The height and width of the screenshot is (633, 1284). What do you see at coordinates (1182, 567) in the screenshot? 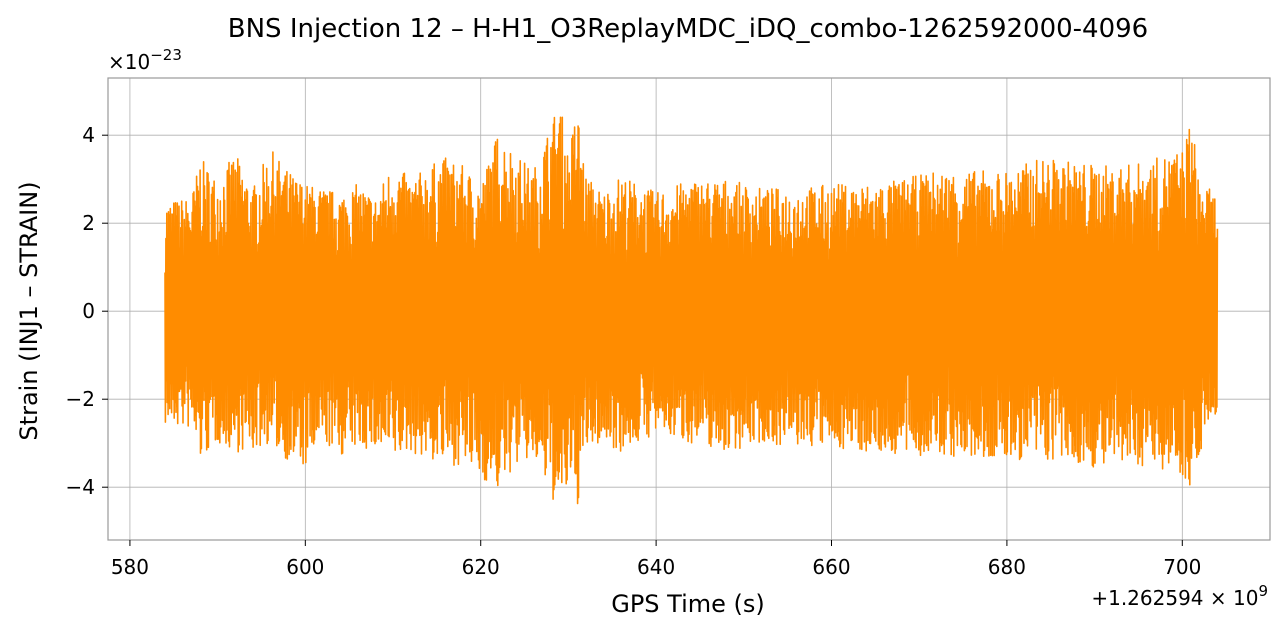
I see `x-tick-label: 700` at bounding box center [1182, 567].